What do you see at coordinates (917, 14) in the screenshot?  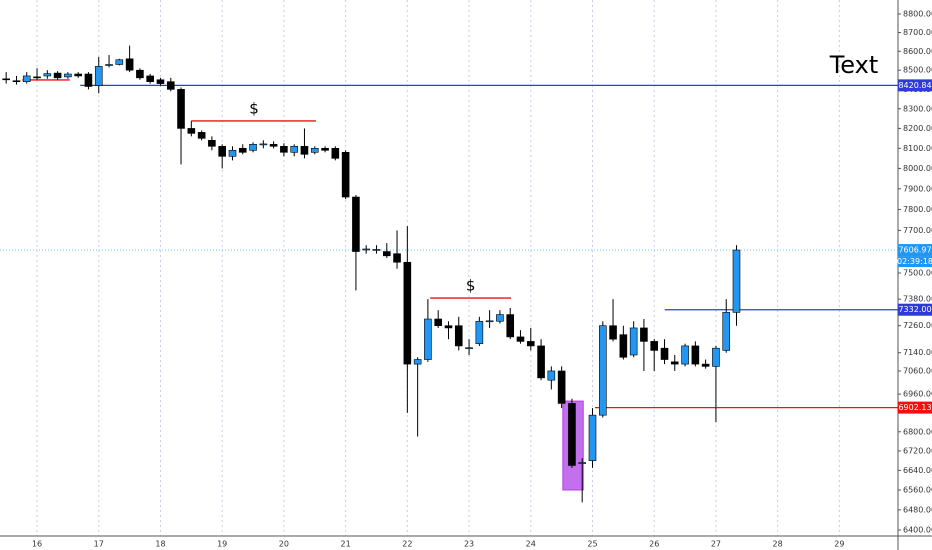 I see `y-tick-label: 8800.00` at bounding box center [917, 14].